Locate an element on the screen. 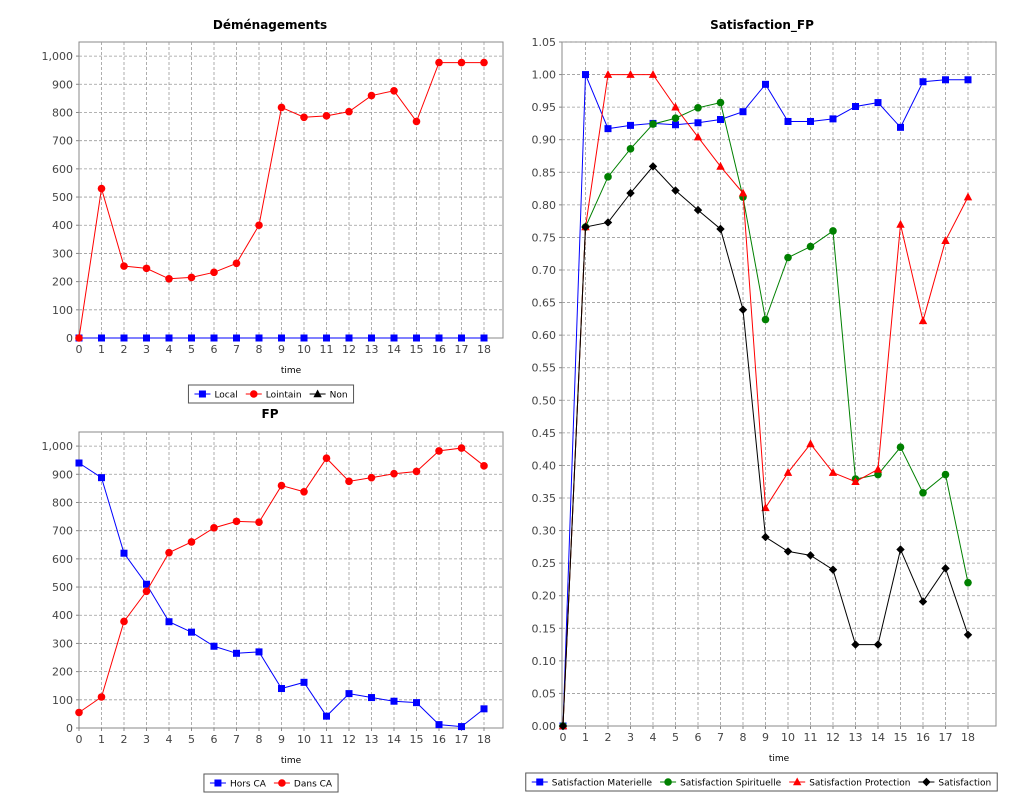 The image size is (1015, 805). legend-label: Satisfaction Protection is located at coordinates (859, 784).